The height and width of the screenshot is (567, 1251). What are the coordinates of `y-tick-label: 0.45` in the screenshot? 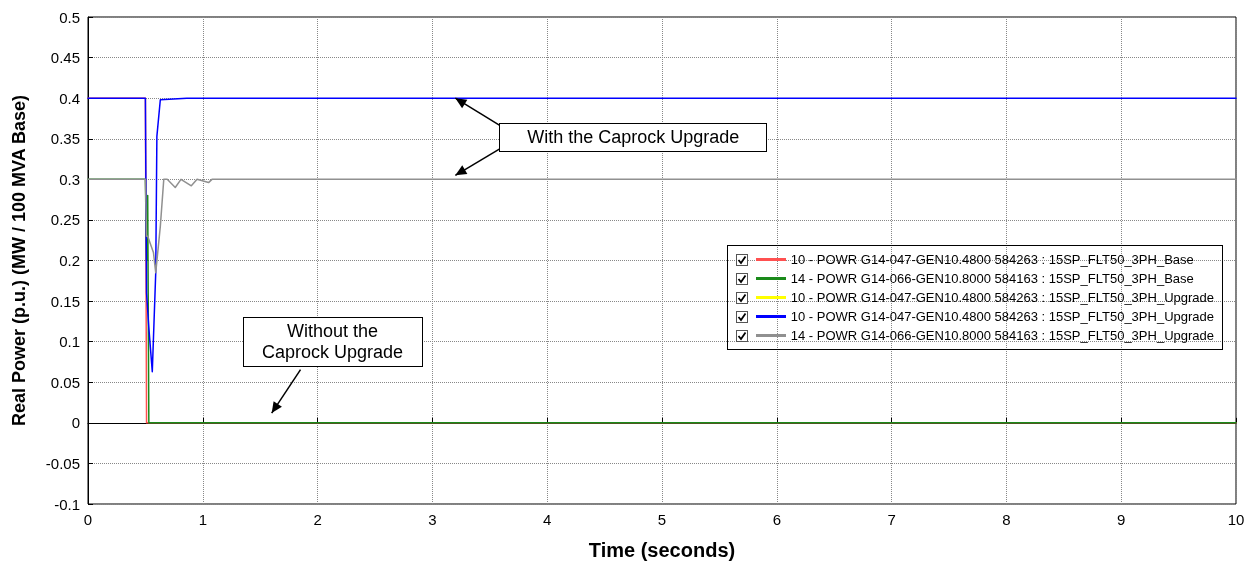 It's located at (65, 58).